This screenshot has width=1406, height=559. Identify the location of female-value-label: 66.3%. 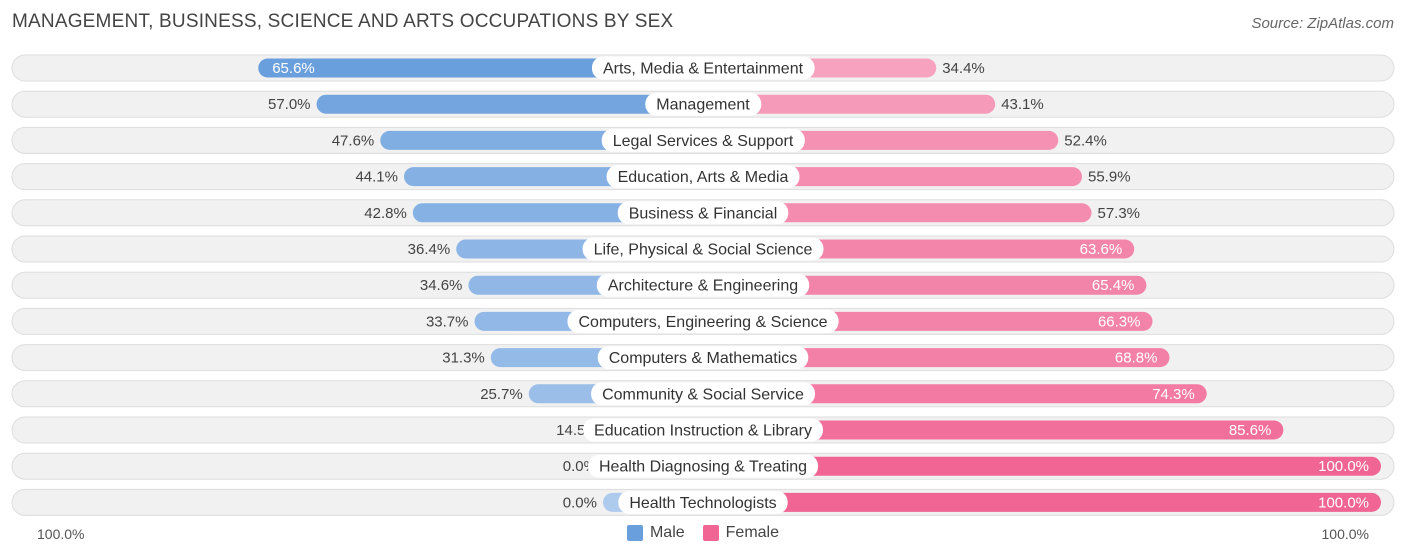
(1119, 321).